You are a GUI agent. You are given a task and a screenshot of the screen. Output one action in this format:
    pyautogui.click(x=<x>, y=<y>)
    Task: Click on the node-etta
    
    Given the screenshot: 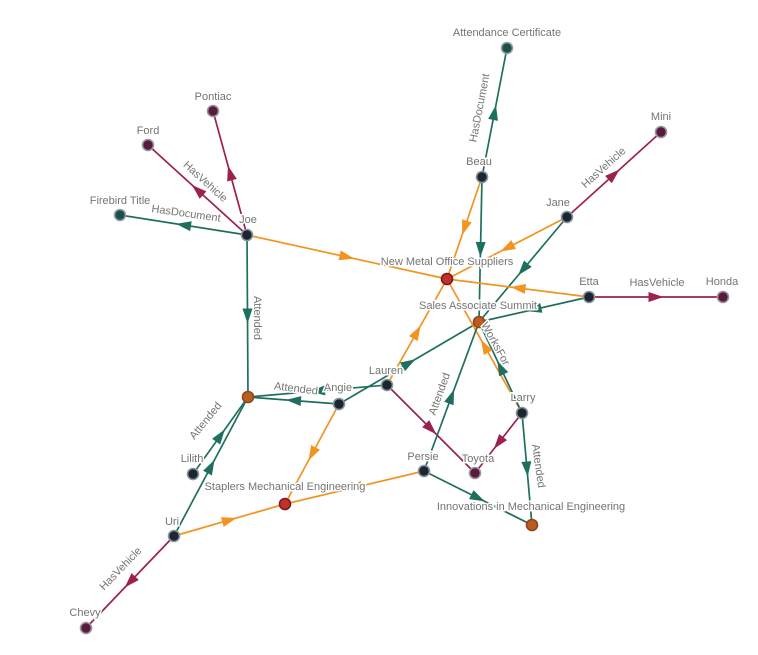 What is the action you would take?
    pyautogui.click(x=589, y=297)
    